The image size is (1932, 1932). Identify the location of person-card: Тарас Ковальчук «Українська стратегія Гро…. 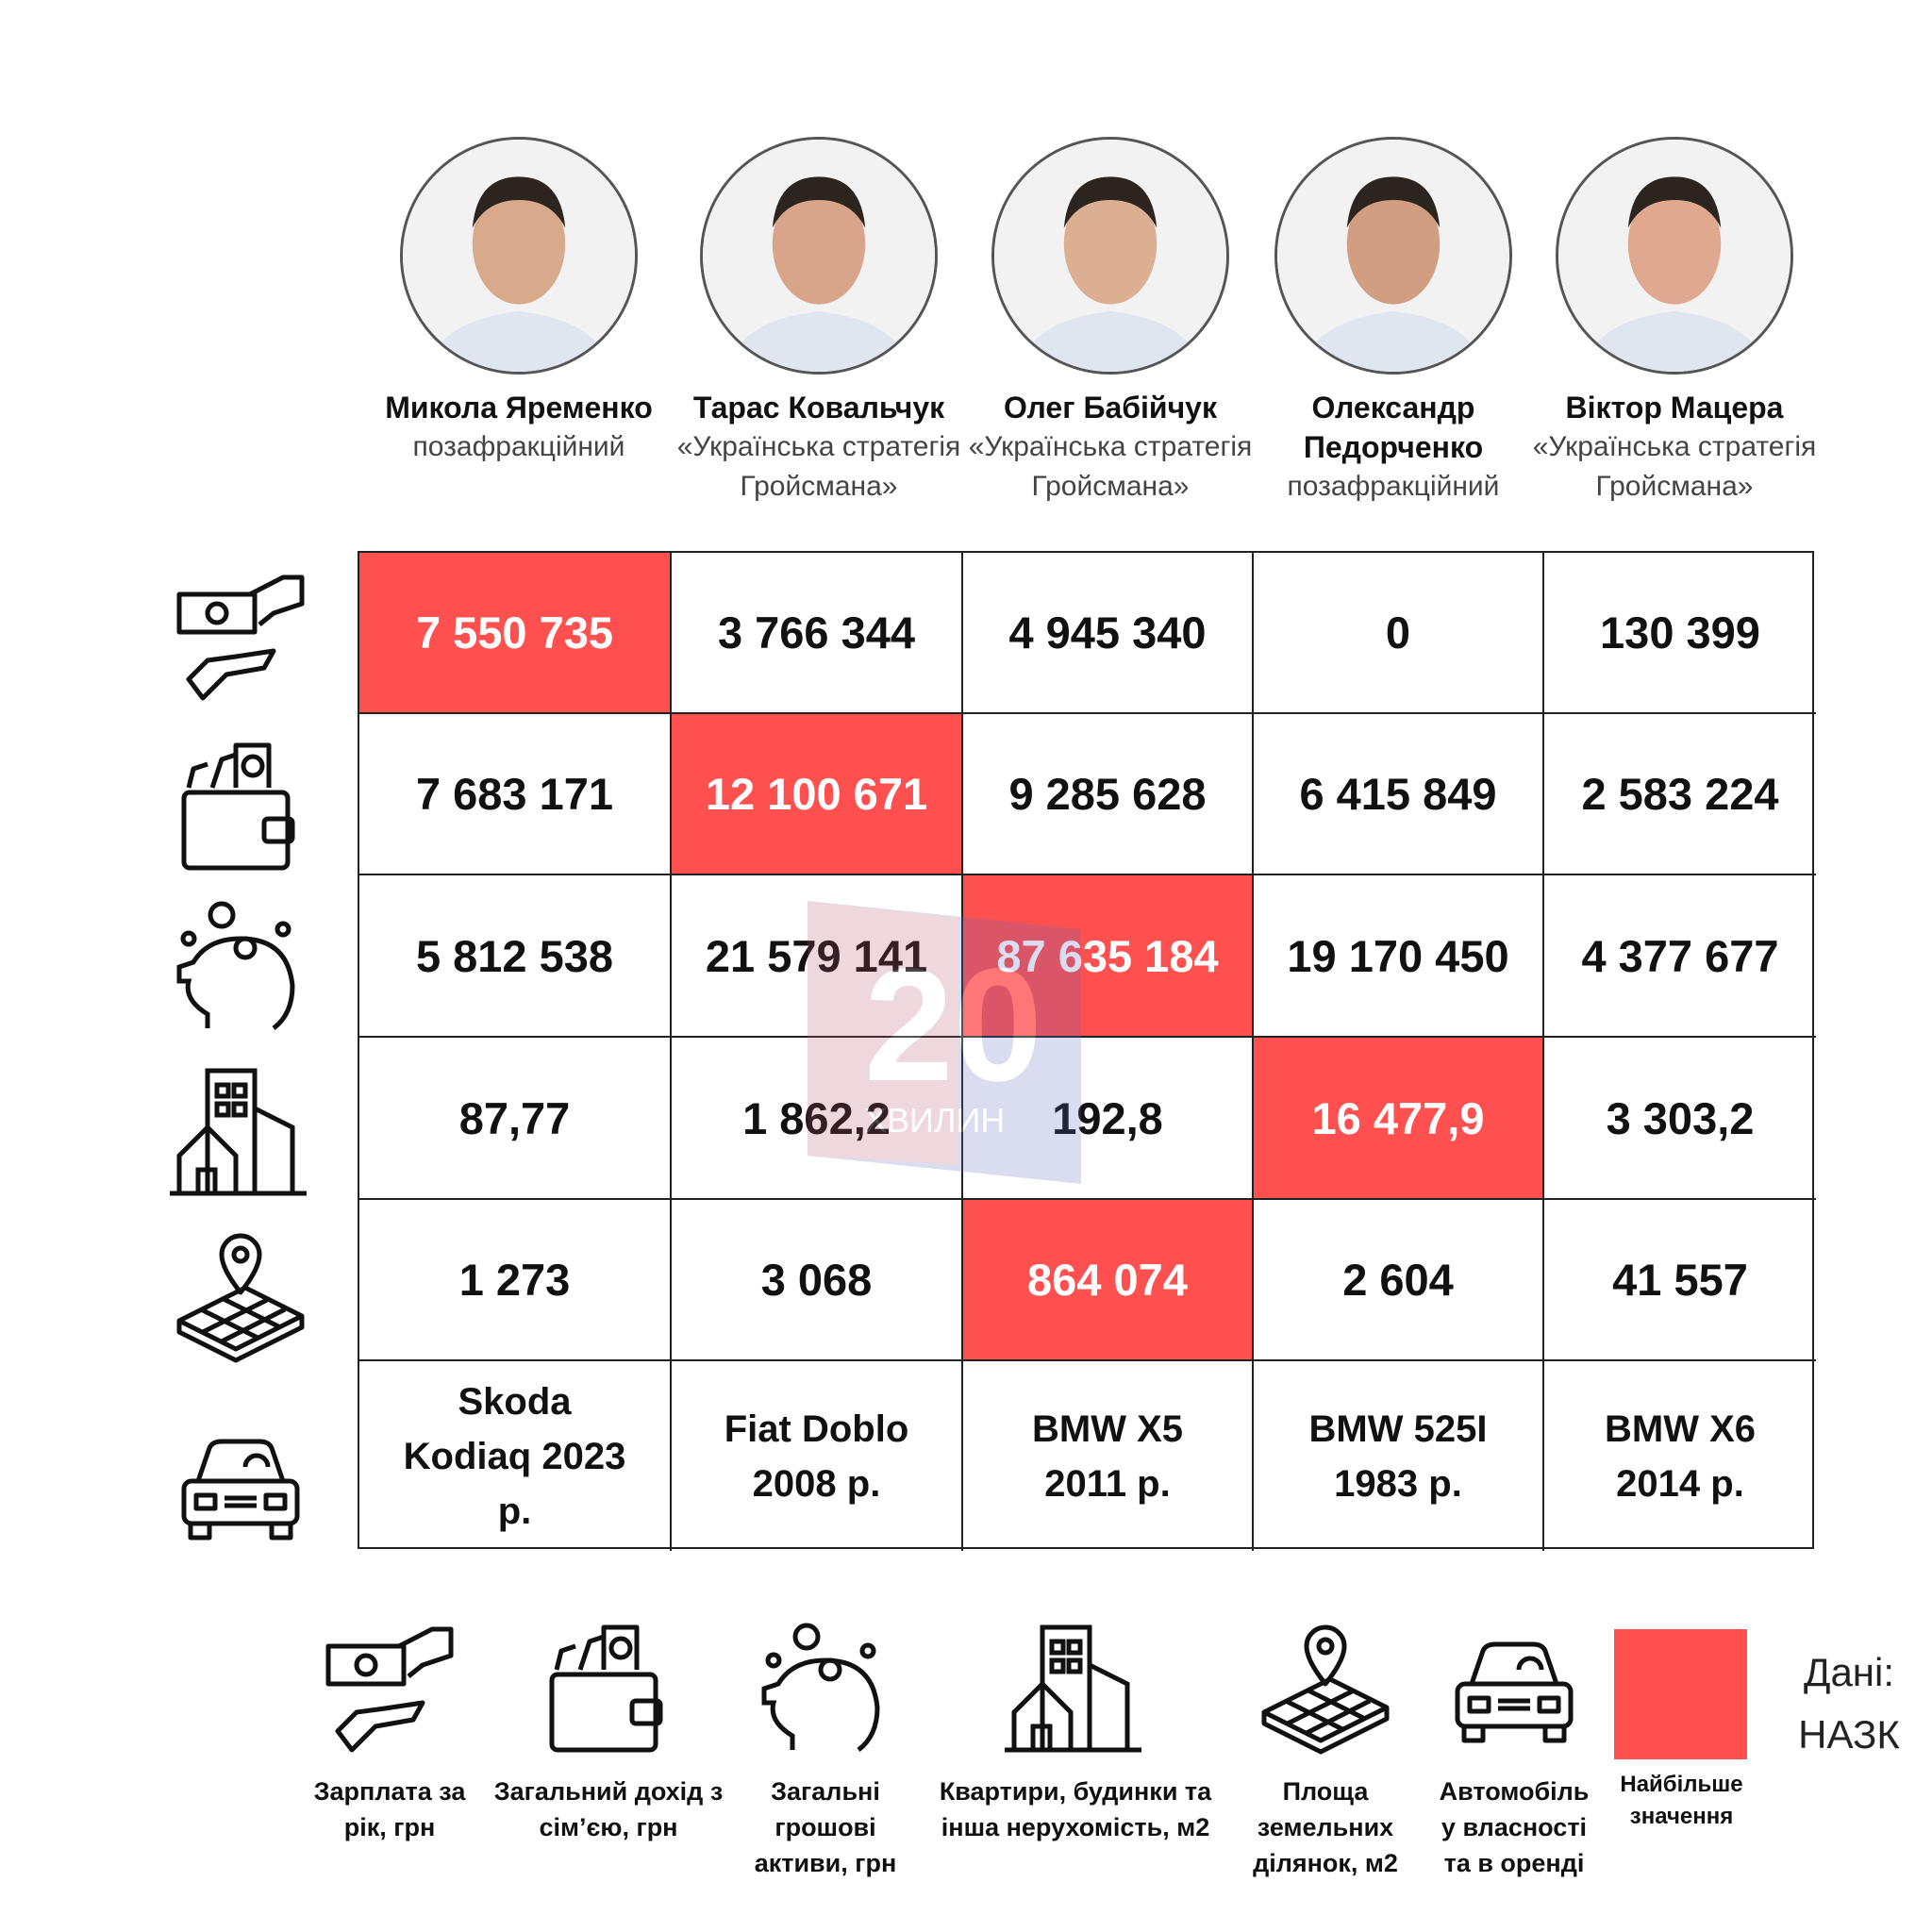
(819, 322).